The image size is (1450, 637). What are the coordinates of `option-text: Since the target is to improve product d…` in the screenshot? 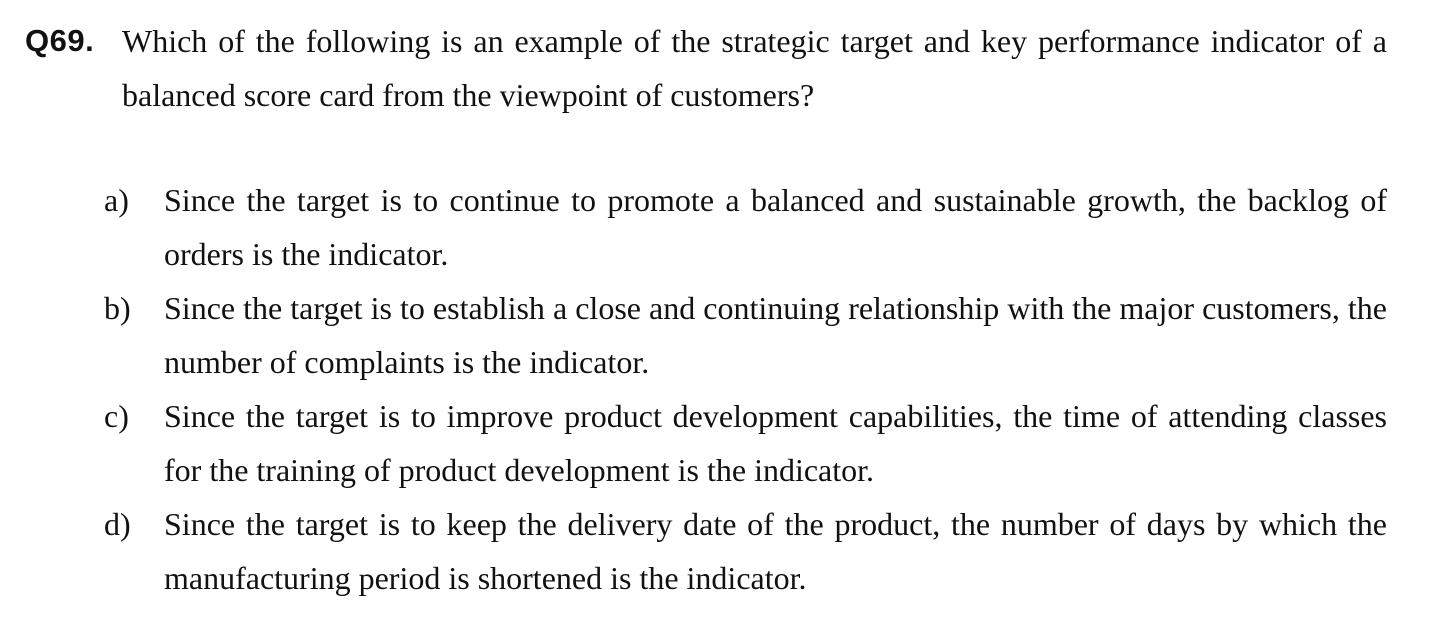 It's located at (775, 443).